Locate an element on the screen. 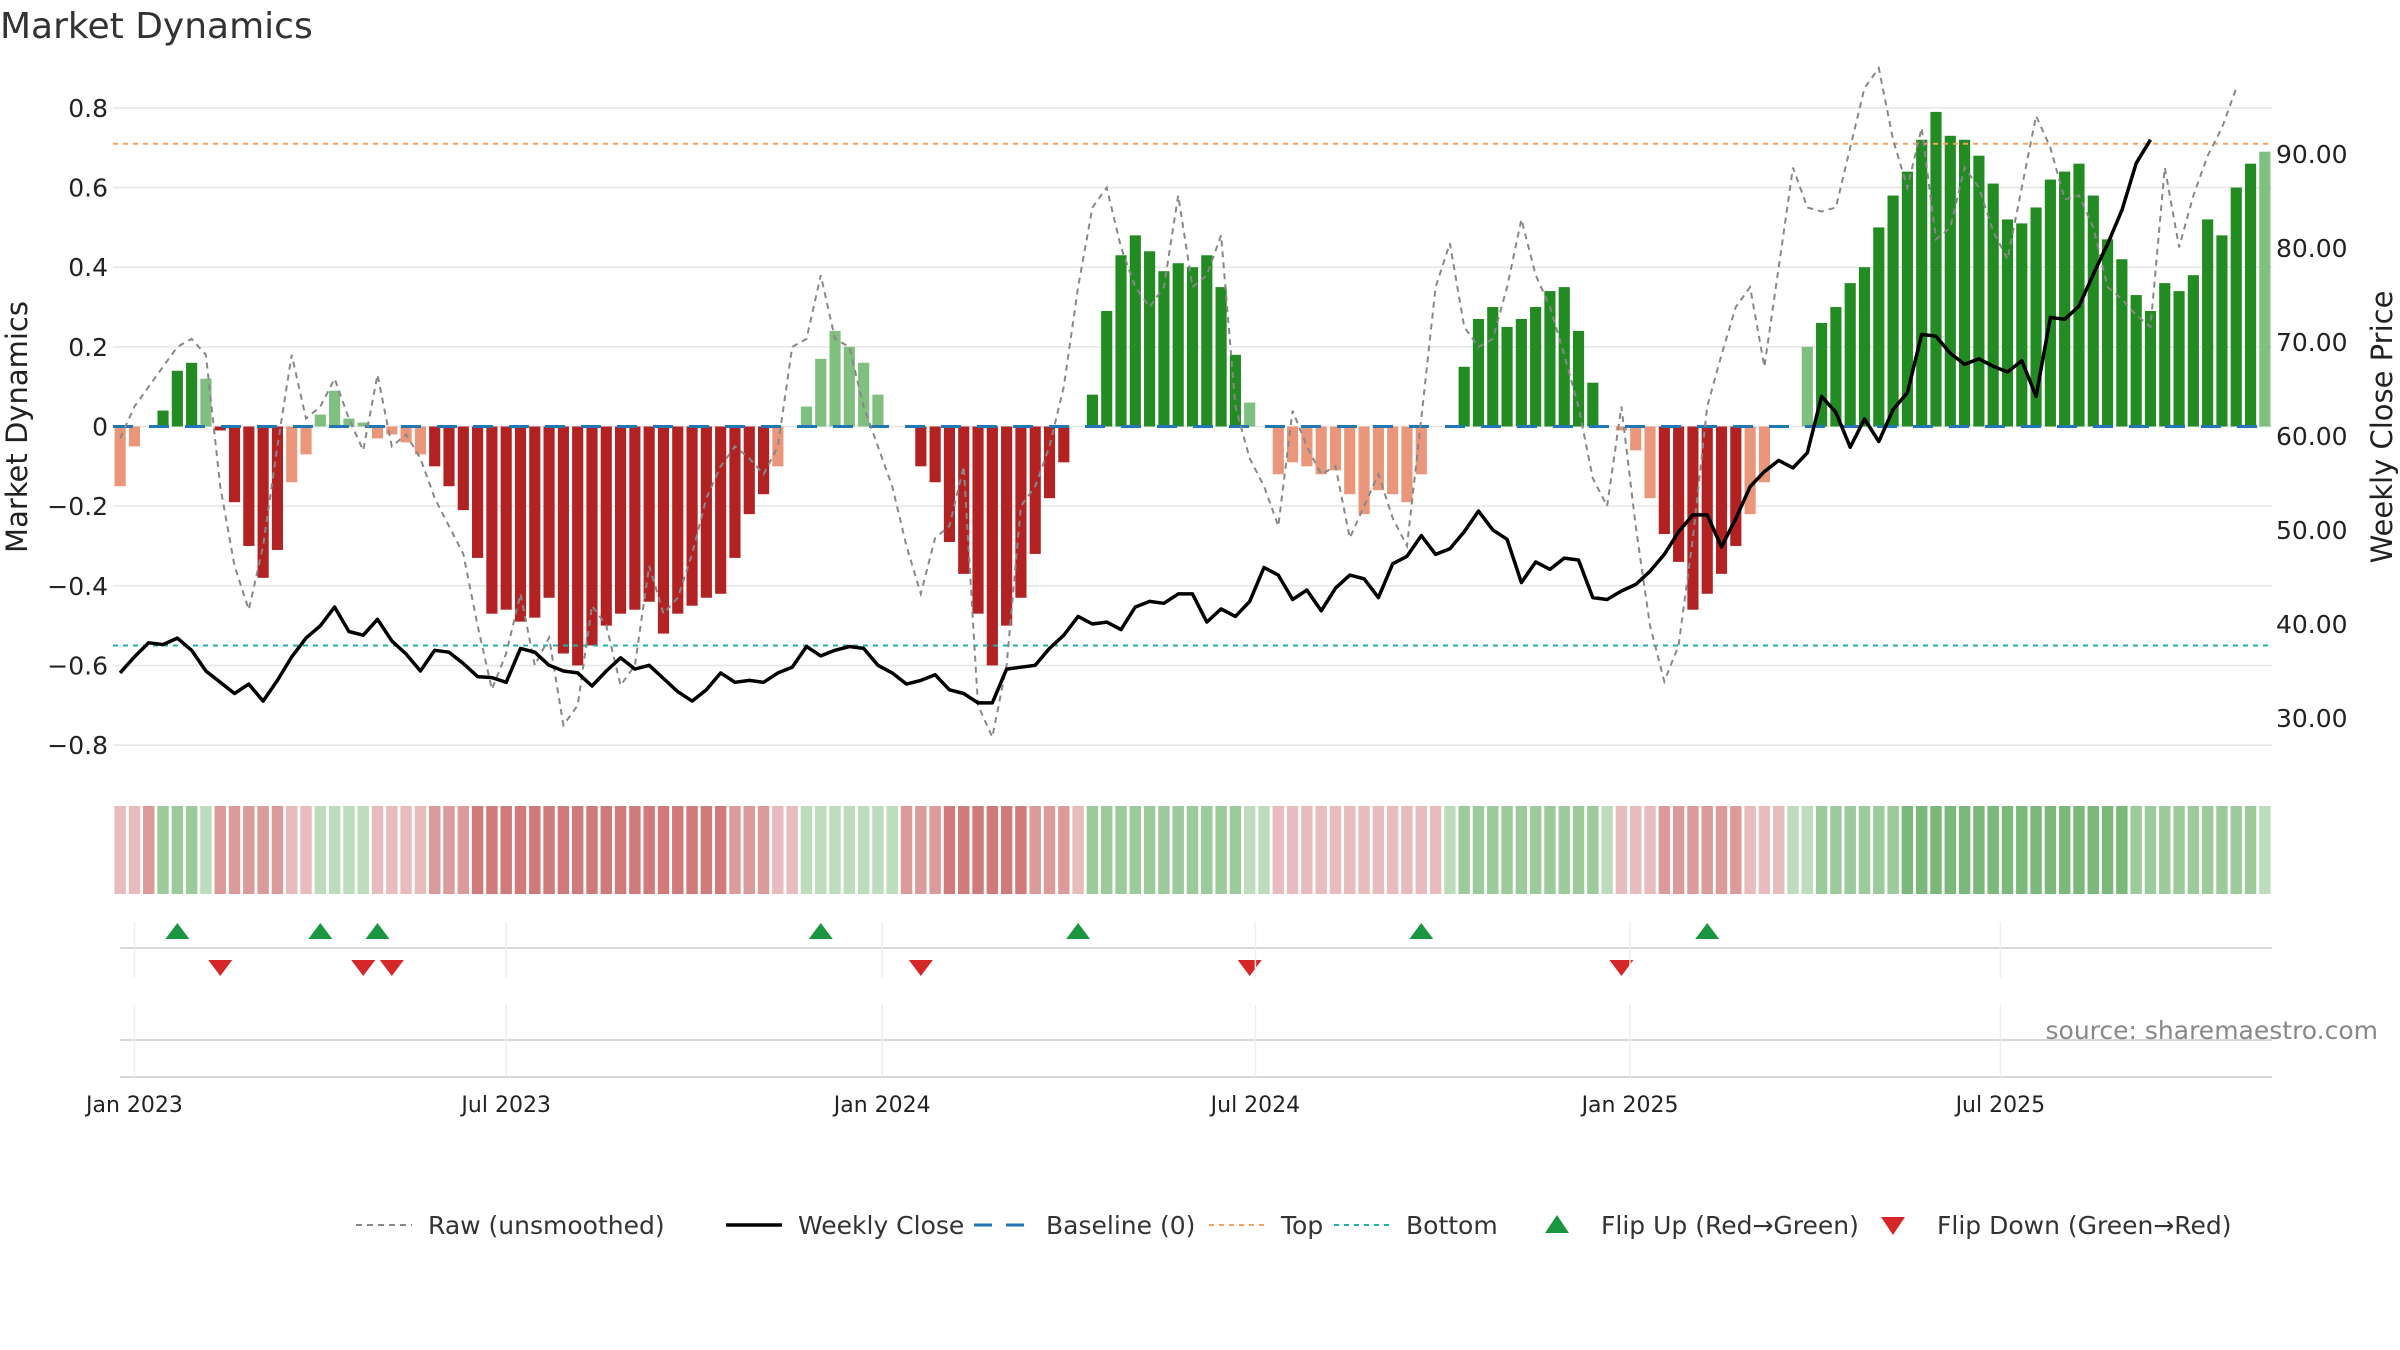 The height and width of the screenshot is (1350, 2400). x-tick-label: Jul 2025 is located at coordinates (2000, 1105).